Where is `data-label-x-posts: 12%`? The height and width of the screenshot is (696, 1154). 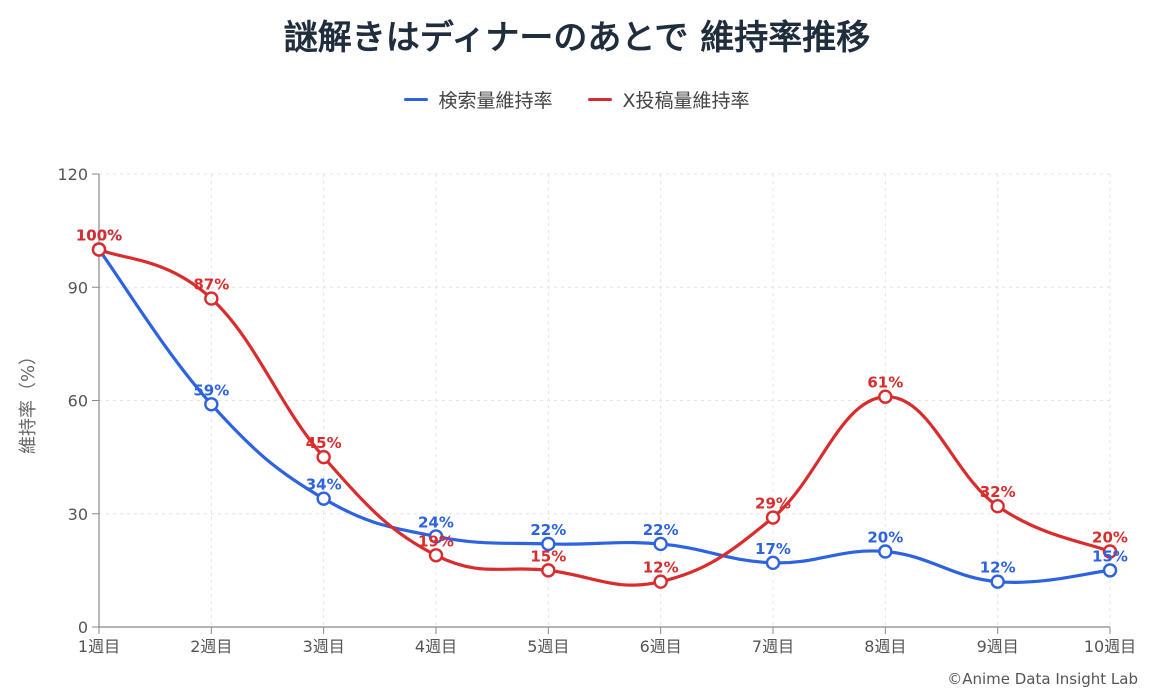 data-label-x-posts: 12% is located at coordinates (661, 568).